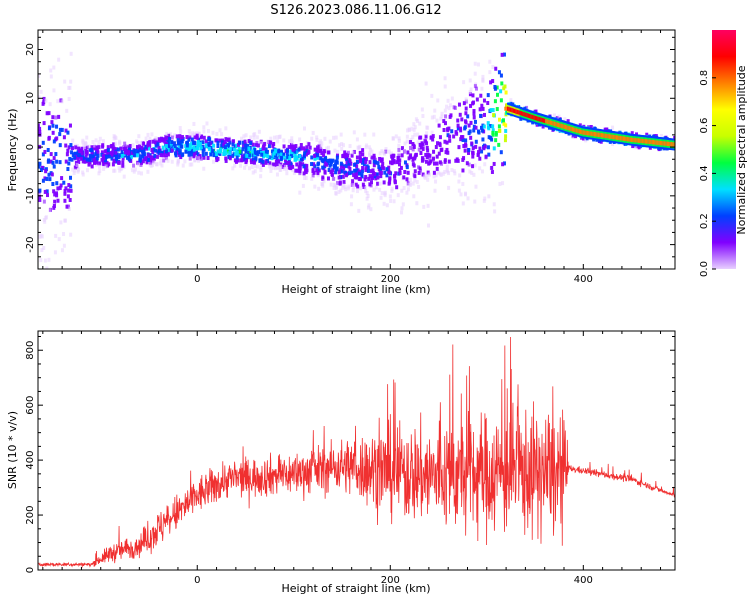  I want to click on spectrogram-y-tick-label: 20, so click(30, 49).